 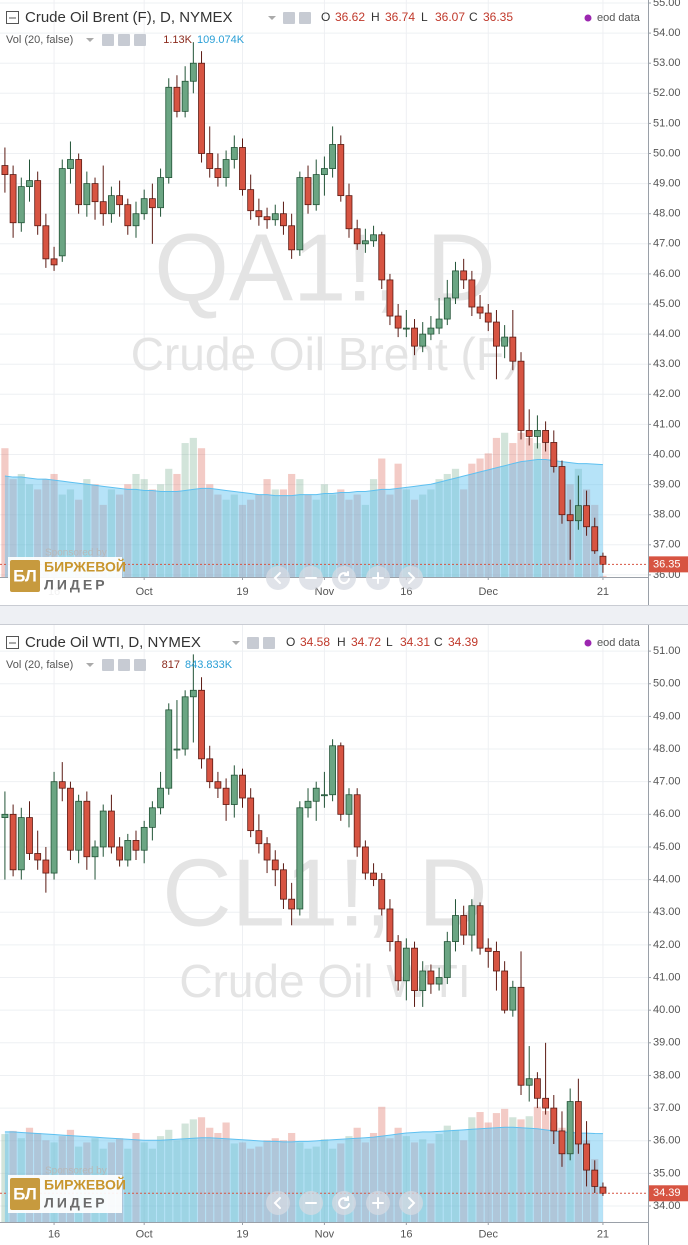 What do you see at coordinates (438, 642) in the screenshot?
I see `ohlc-letter: C` at bounding box center [438, 642].